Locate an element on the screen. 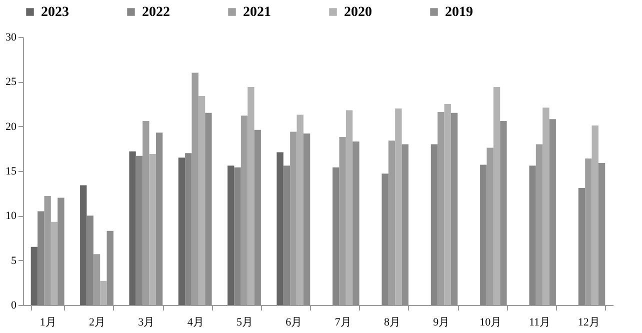  x-tick-label: 10月 is located at coordinates (491, 322).